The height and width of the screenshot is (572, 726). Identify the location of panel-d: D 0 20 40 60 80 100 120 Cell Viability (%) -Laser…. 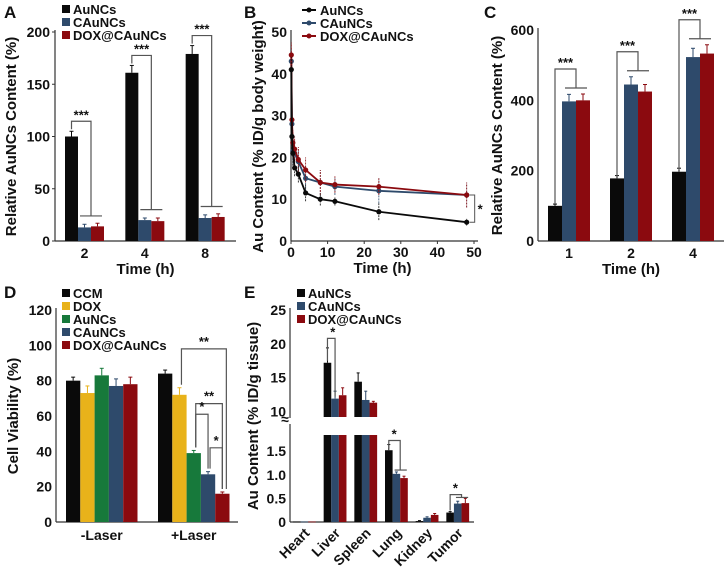
(121, 413).